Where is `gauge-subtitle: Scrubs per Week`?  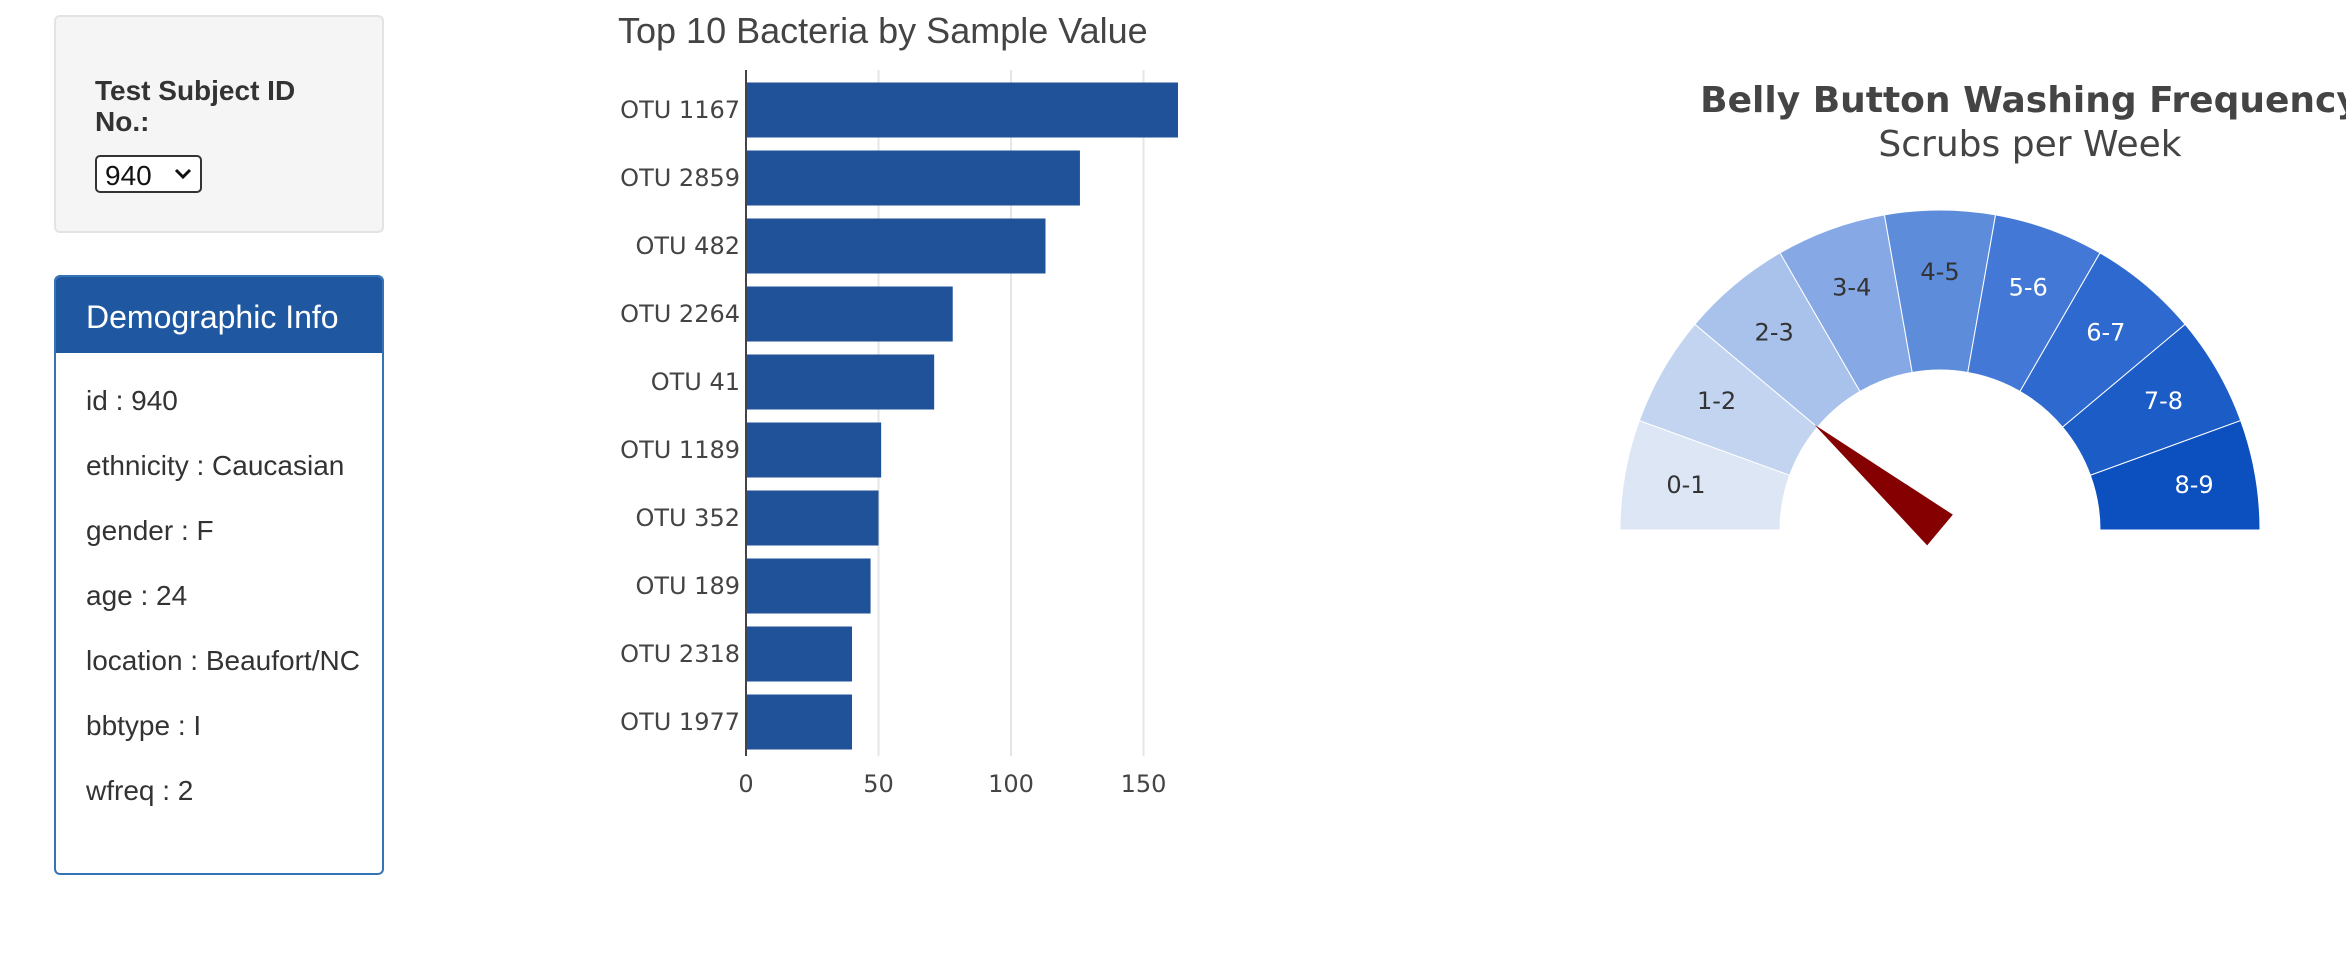 gauge-subtitle: Scrubs per Week is located at coordinates (2030, 144).